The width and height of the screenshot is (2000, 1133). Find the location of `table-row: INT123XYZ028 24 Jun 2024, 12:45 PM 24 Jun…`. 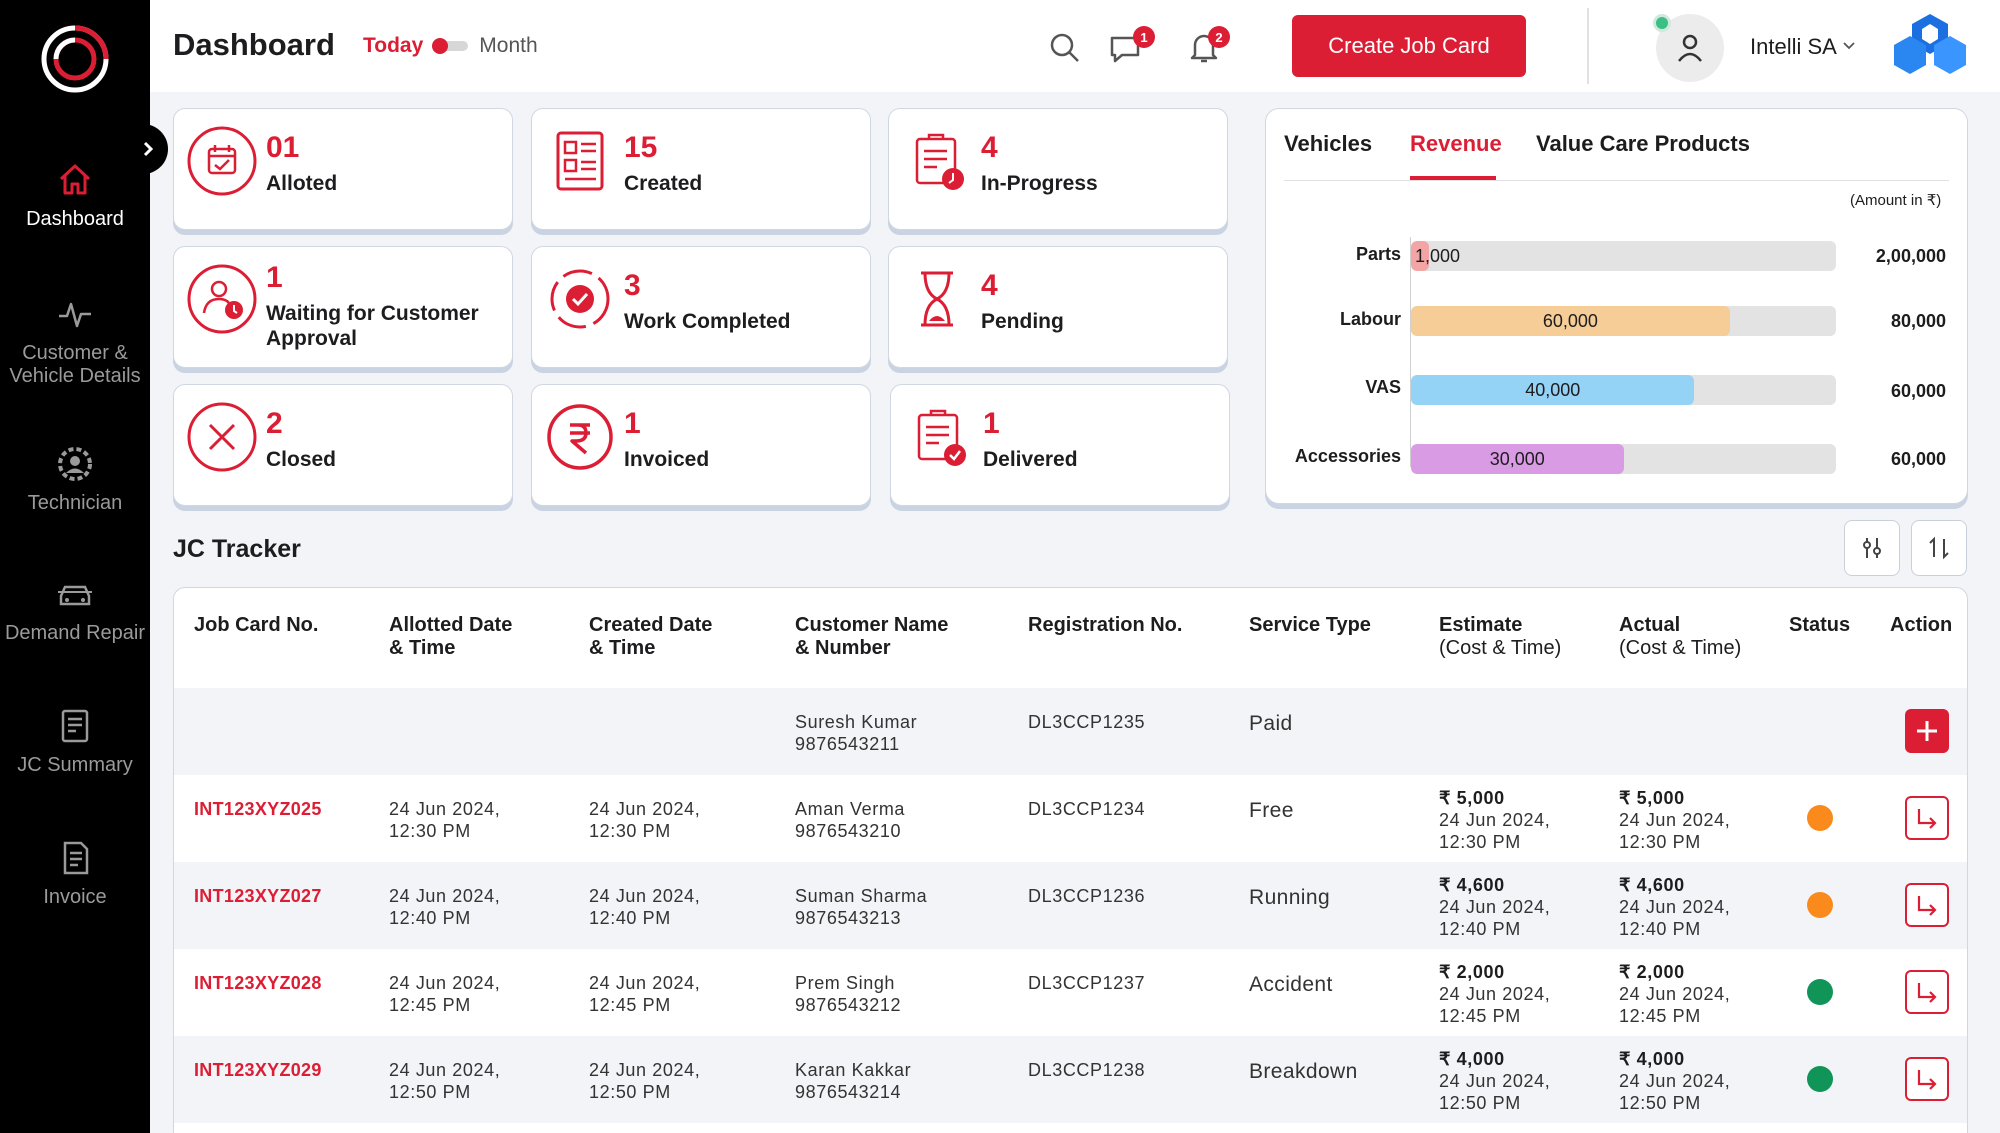

table-row: INT123XYZ028 24 Jun 2024, 12:45 PM 24 Jun… is located at coordinates (1070, 992).